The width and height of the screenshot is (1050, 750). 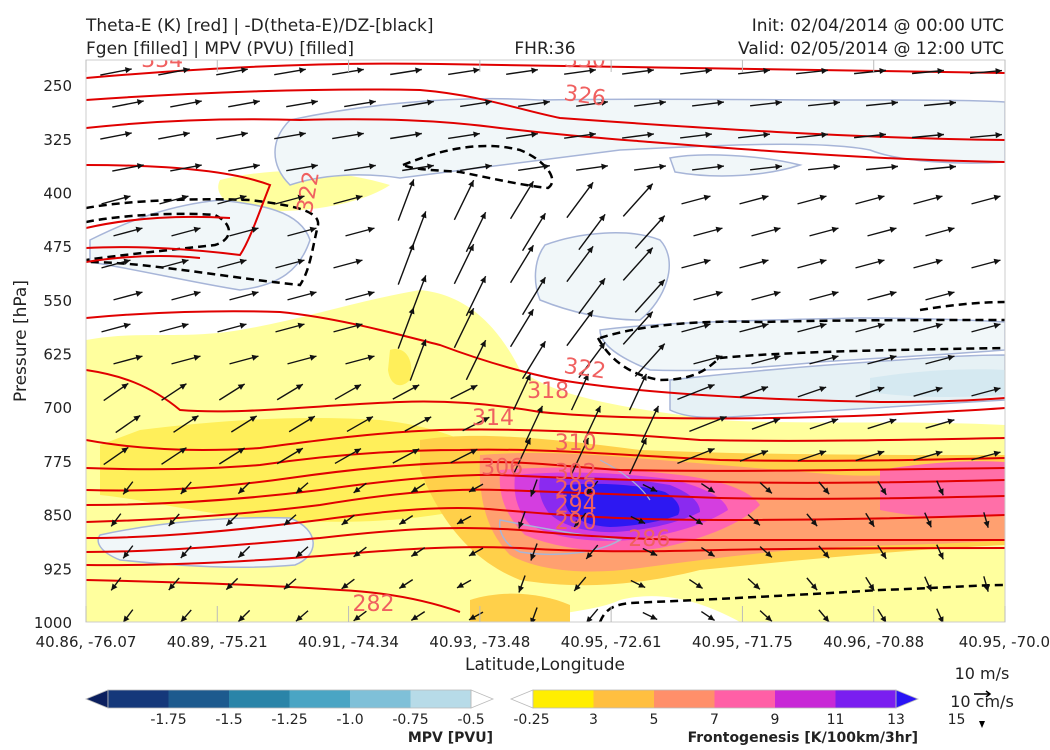 I want to click on colorbar-tick-label: -0.75, so click(x=410, y=720).